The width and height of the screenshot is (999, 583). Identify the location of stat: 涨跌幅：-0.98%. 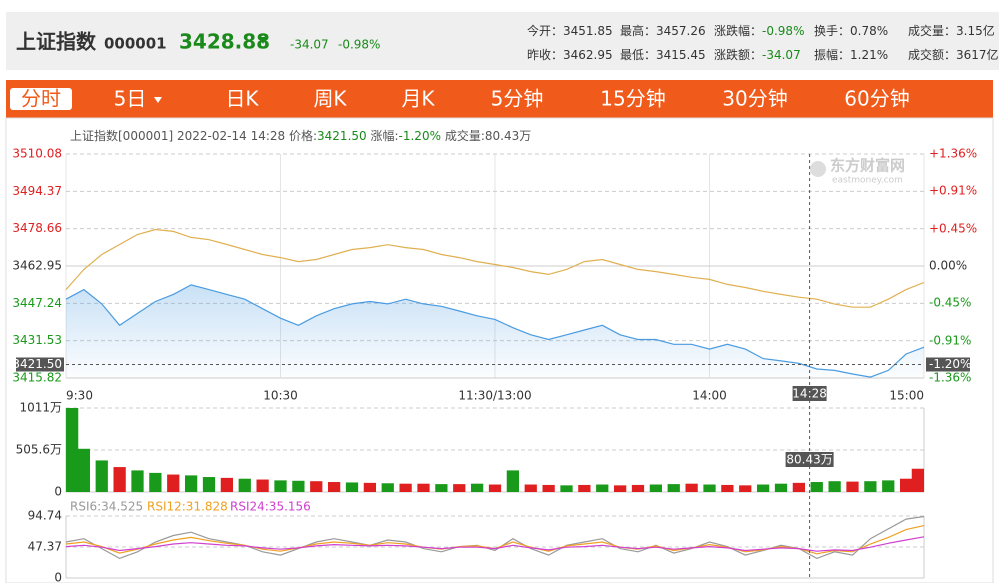
(759, 30).